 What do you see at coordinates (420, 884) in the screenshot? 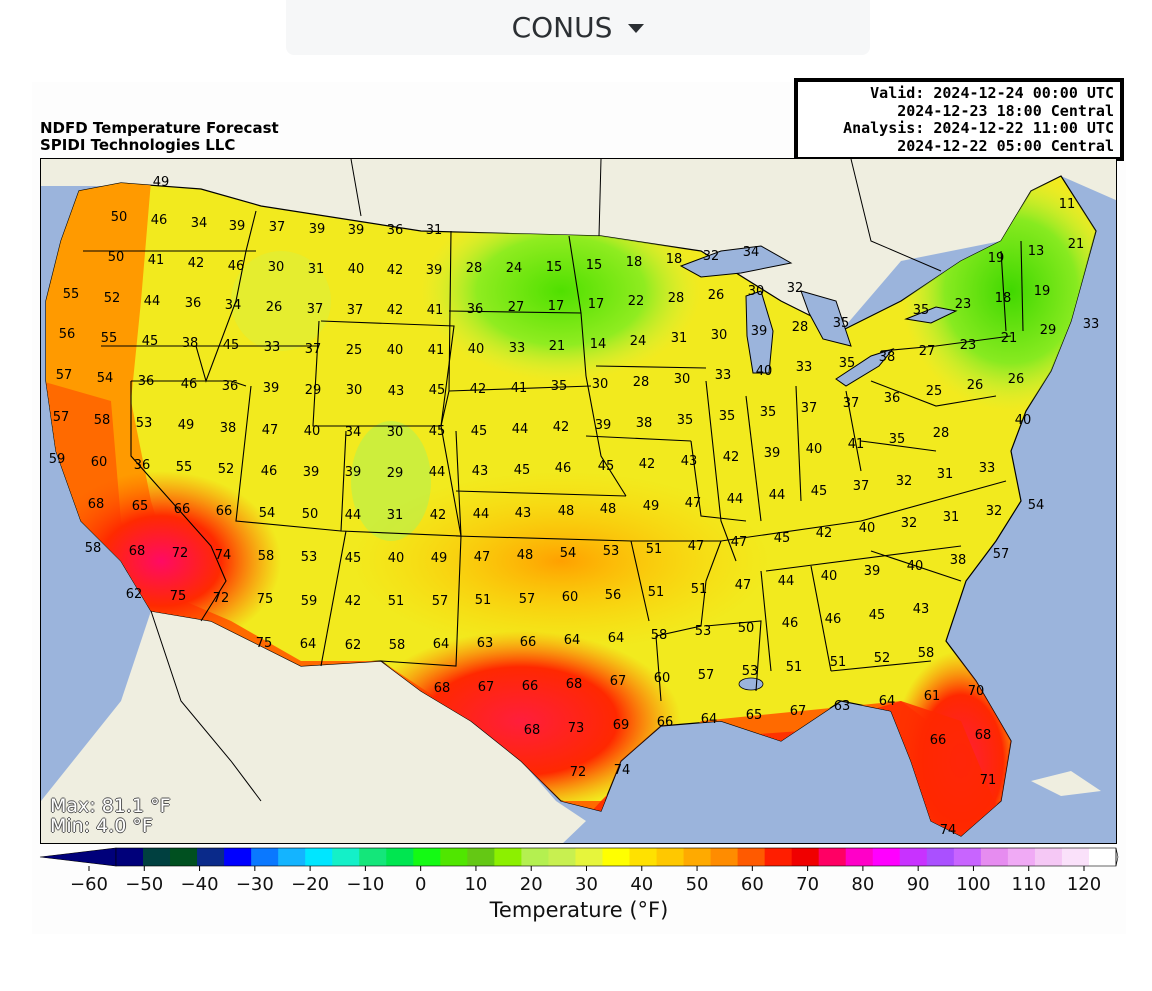
I see `colorbar-tick-label: 0` at bounding box center [420, 884].